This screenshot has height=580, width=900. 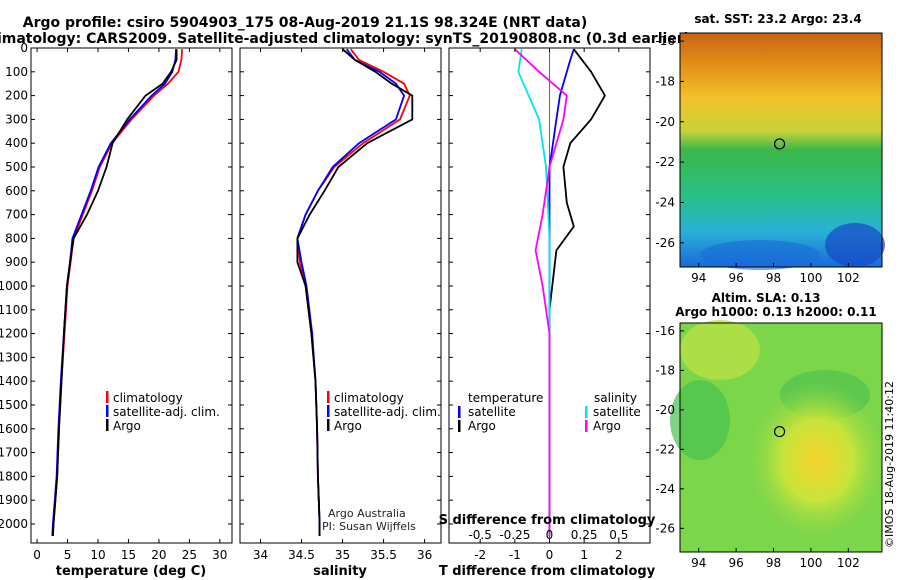 What do you see at coordinates (14, 310) in the screenshot?
I see `depth-tick-label: 1100` at bounding box center [14, 310].